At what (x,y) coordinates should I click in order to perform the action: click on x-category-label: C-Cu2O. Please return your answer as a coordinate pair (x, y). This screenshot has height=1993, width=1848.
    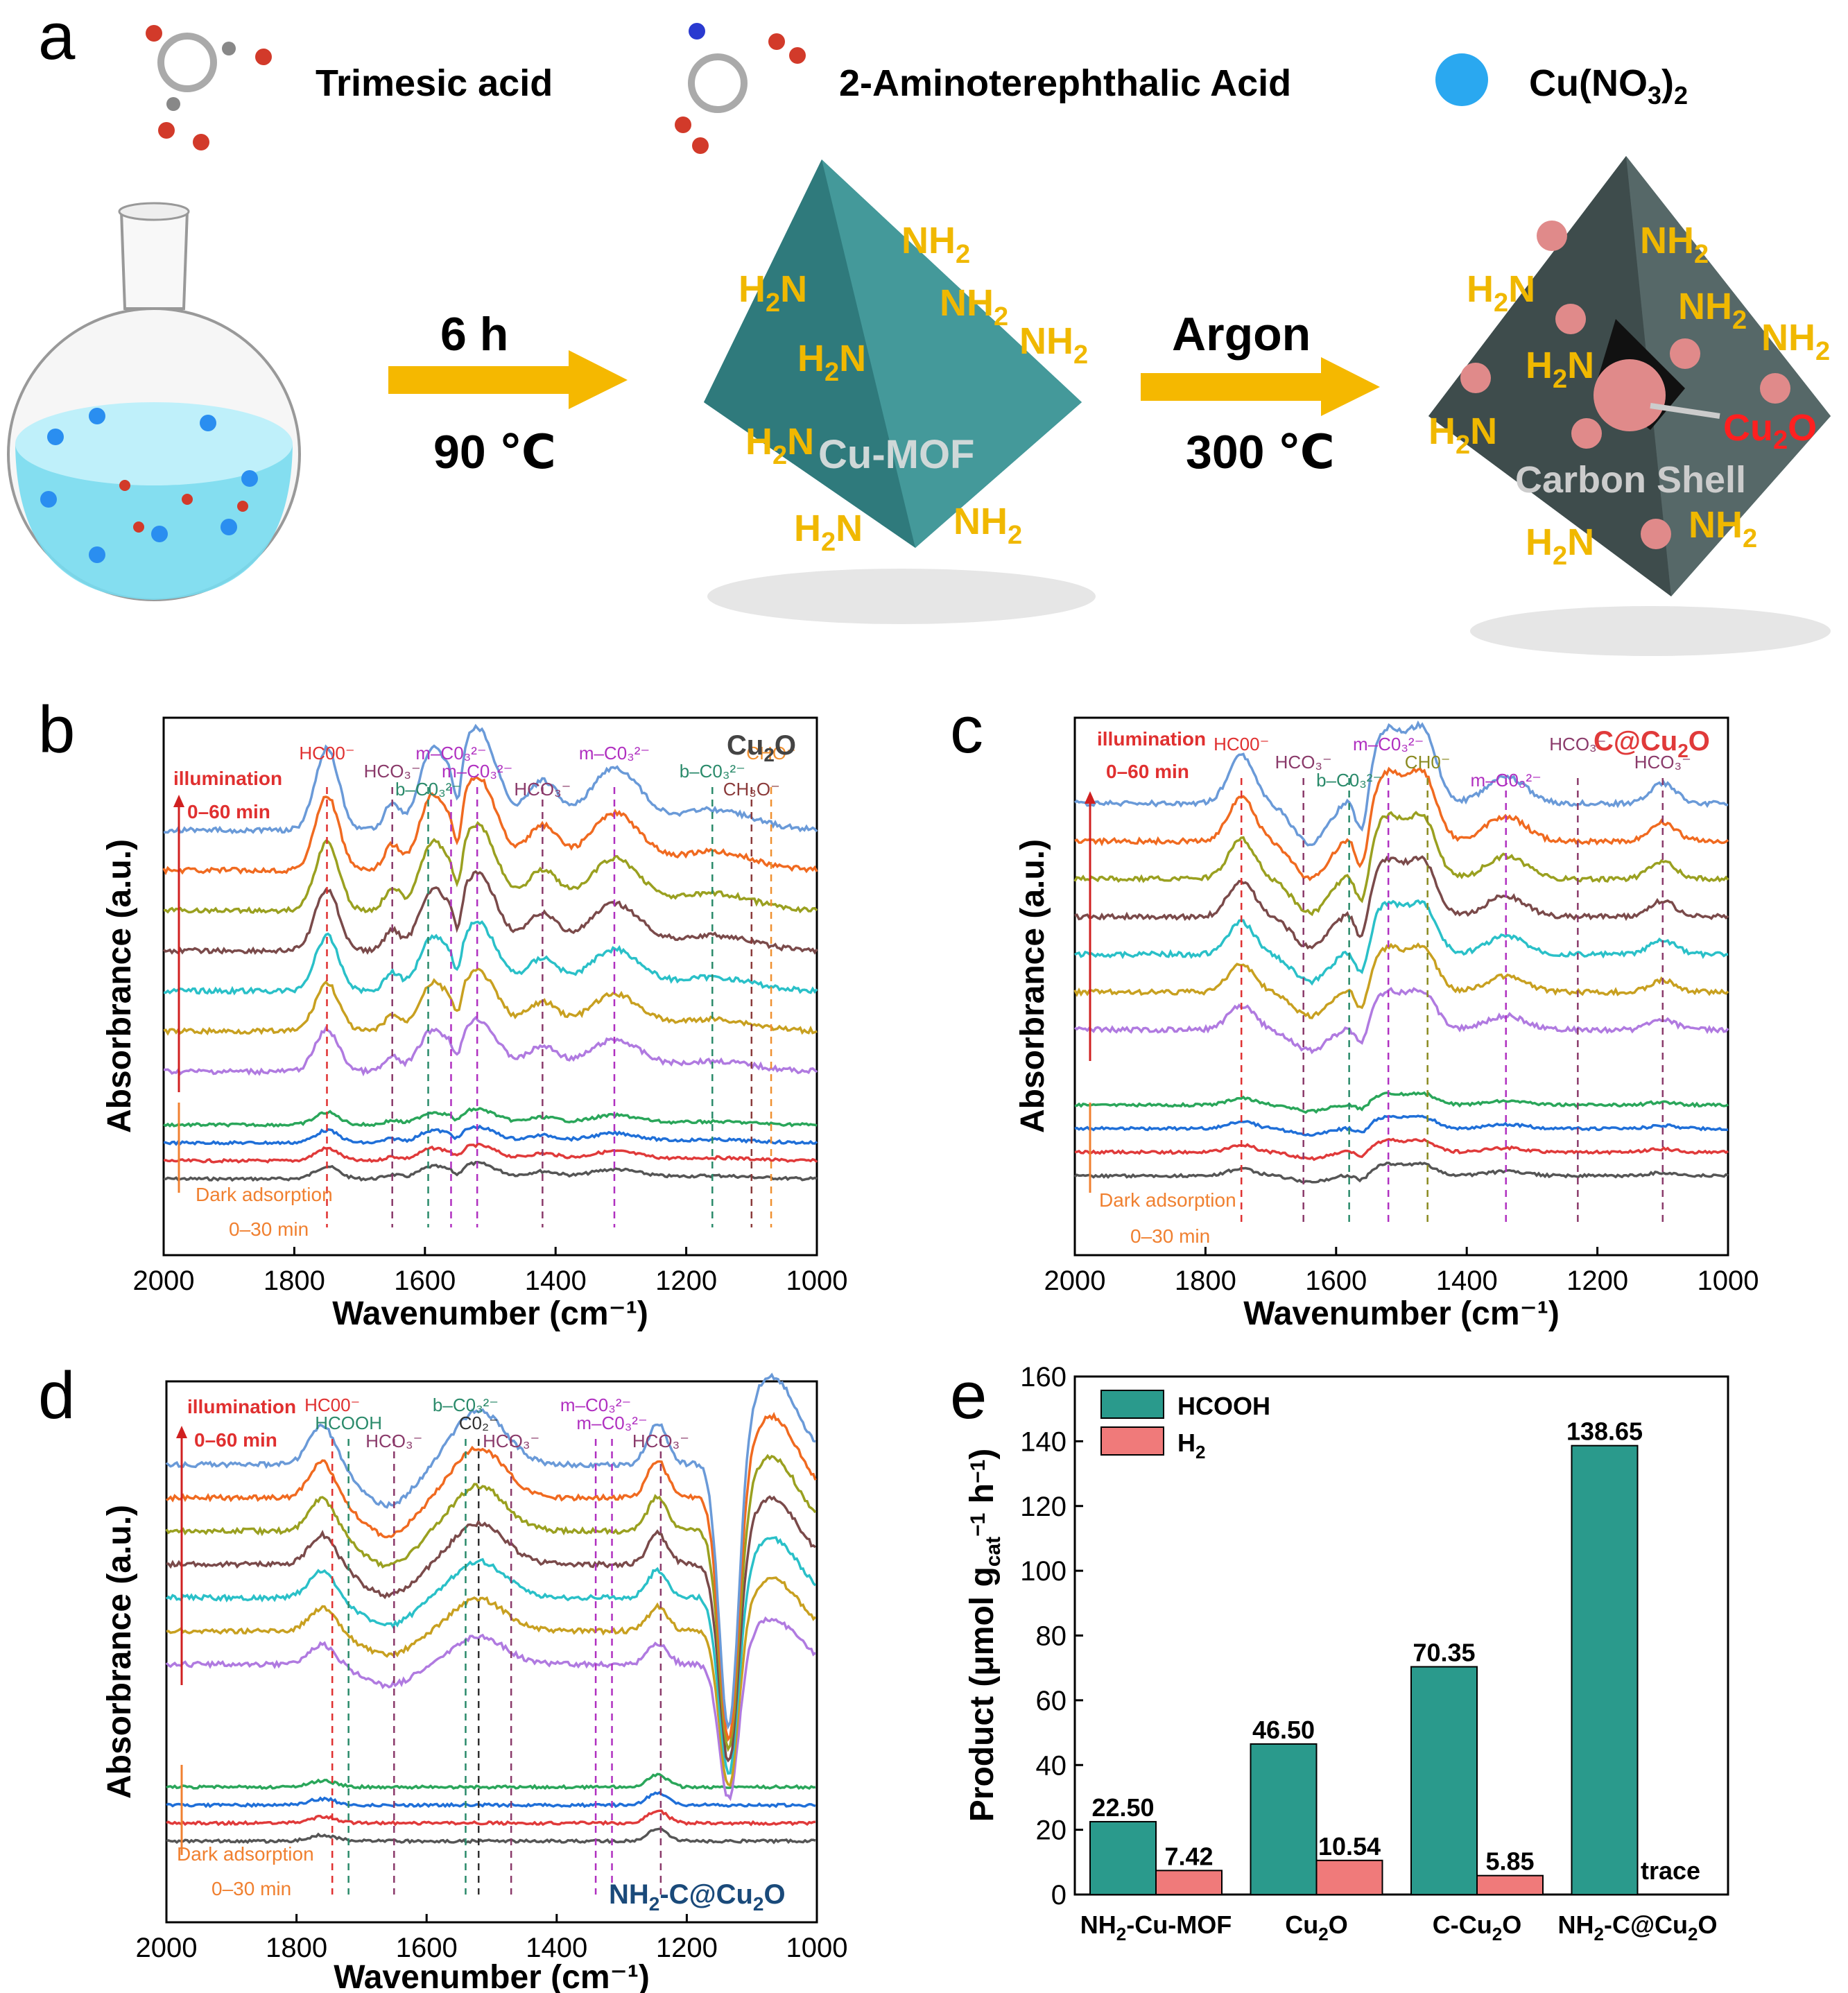
    Looking at the image, I should click on (1477, 1927).